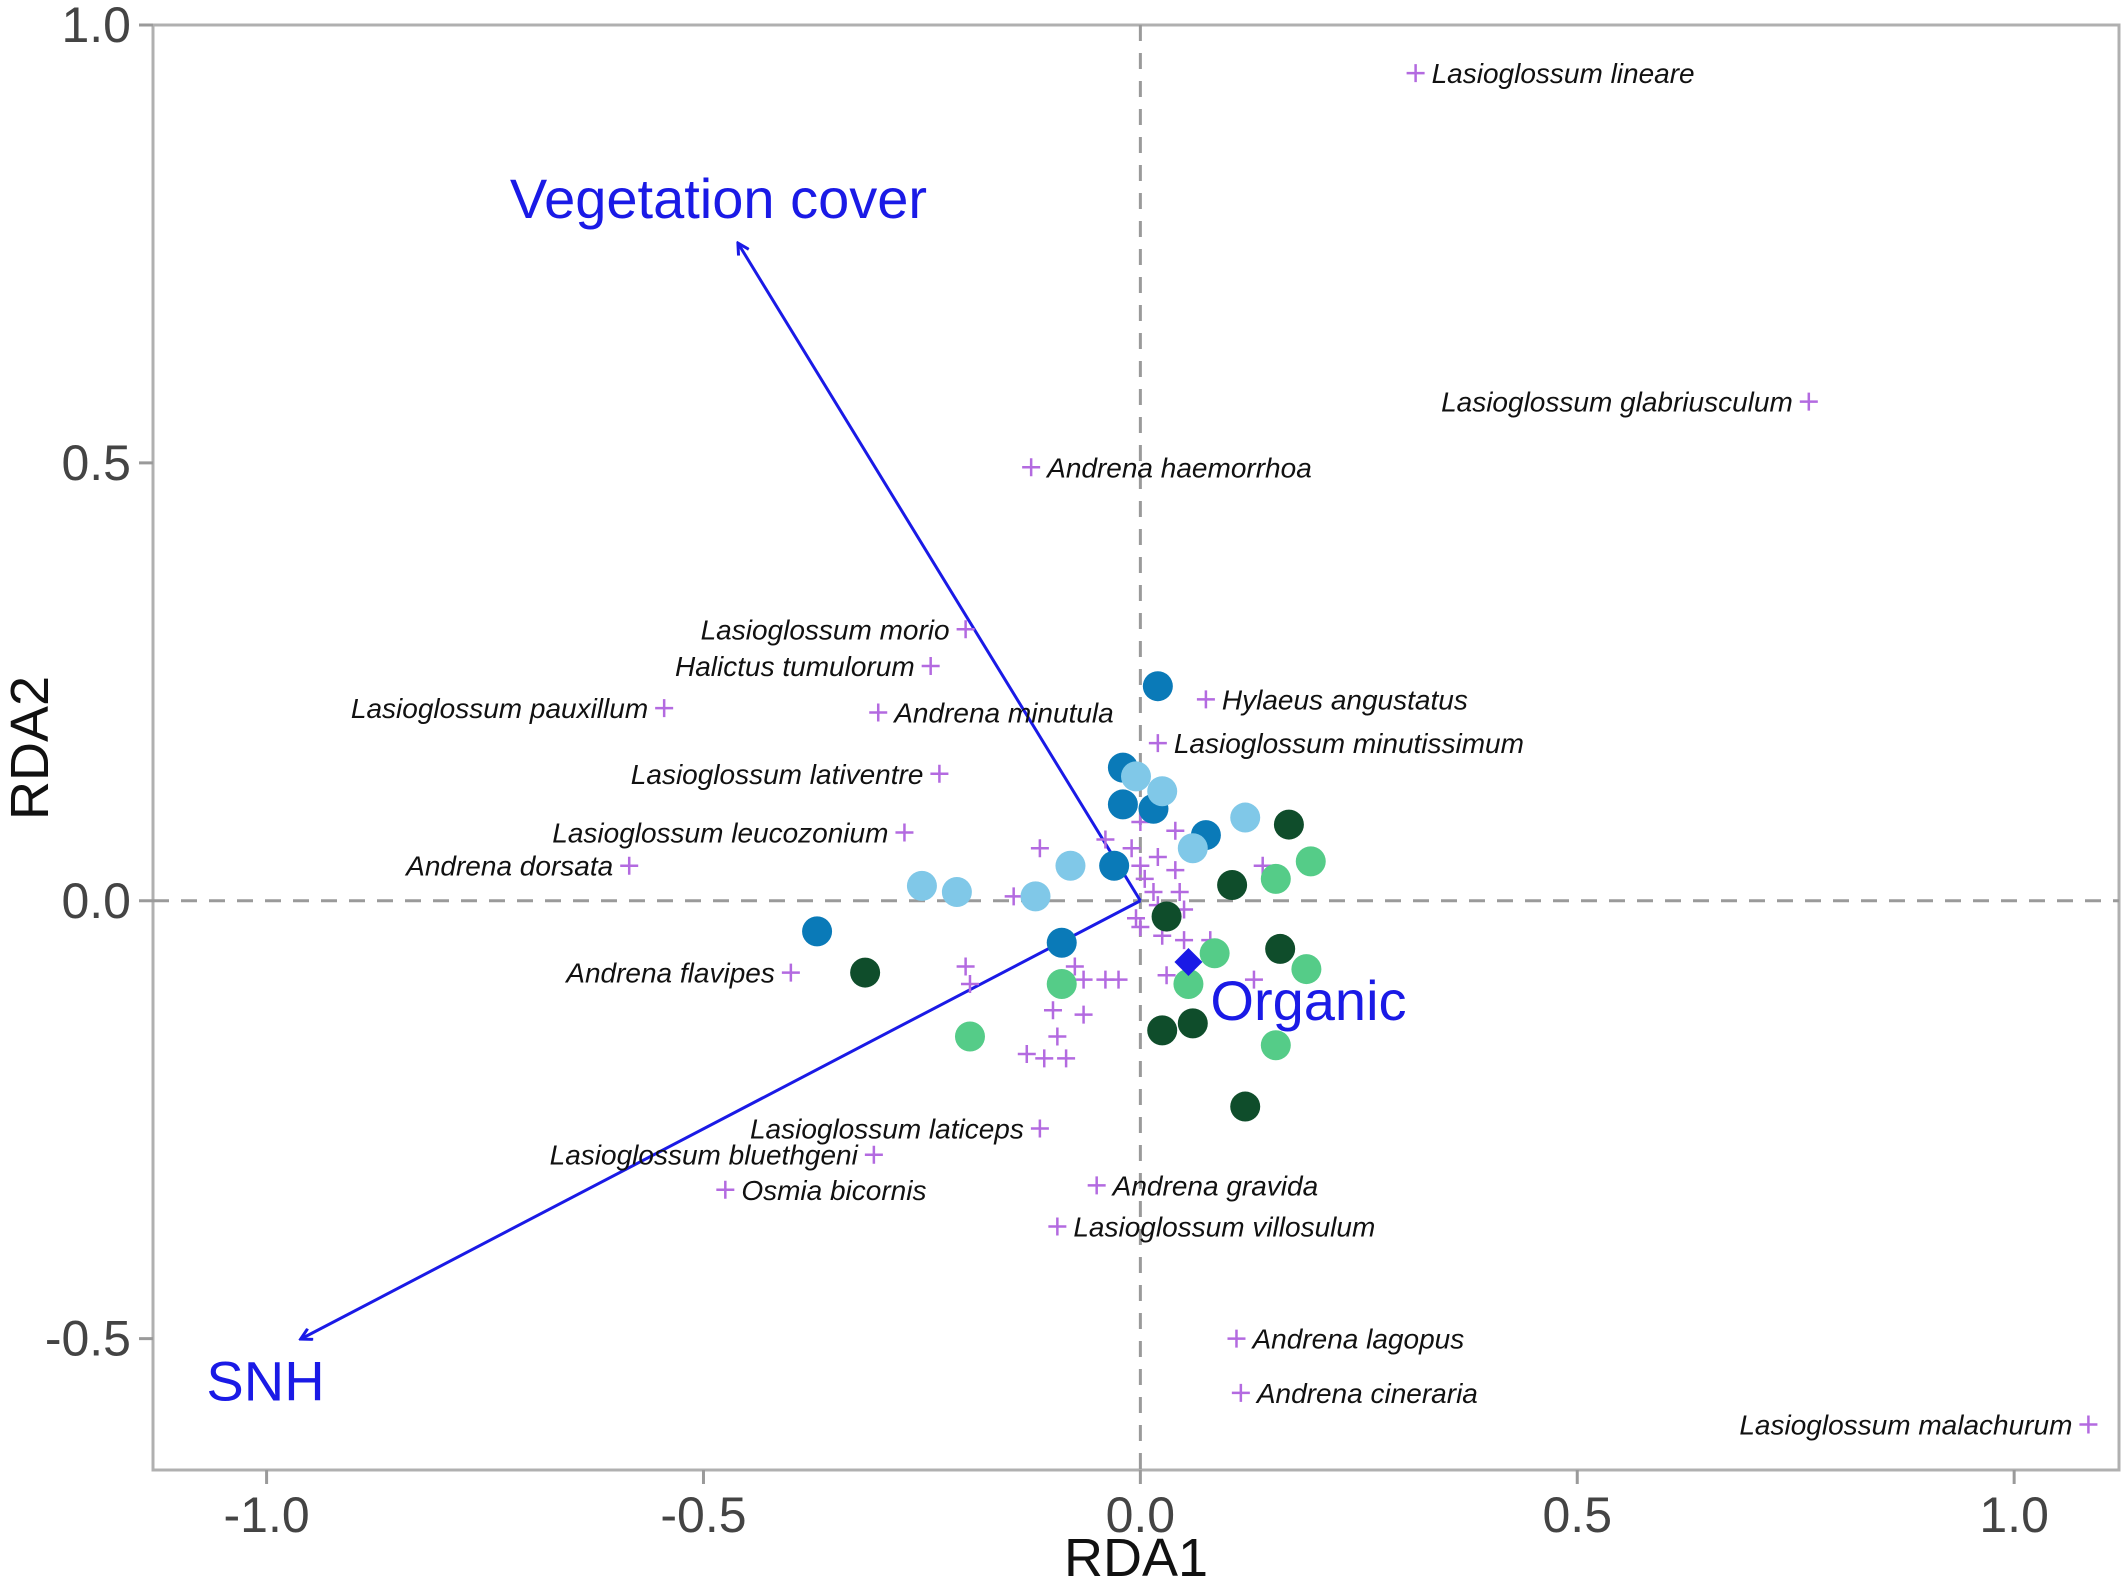  What do you see at coordinates (1563, 73) in the screenshot?
I see `species-label: Lasioglossum lineare` at bounding box center [1563, 73].